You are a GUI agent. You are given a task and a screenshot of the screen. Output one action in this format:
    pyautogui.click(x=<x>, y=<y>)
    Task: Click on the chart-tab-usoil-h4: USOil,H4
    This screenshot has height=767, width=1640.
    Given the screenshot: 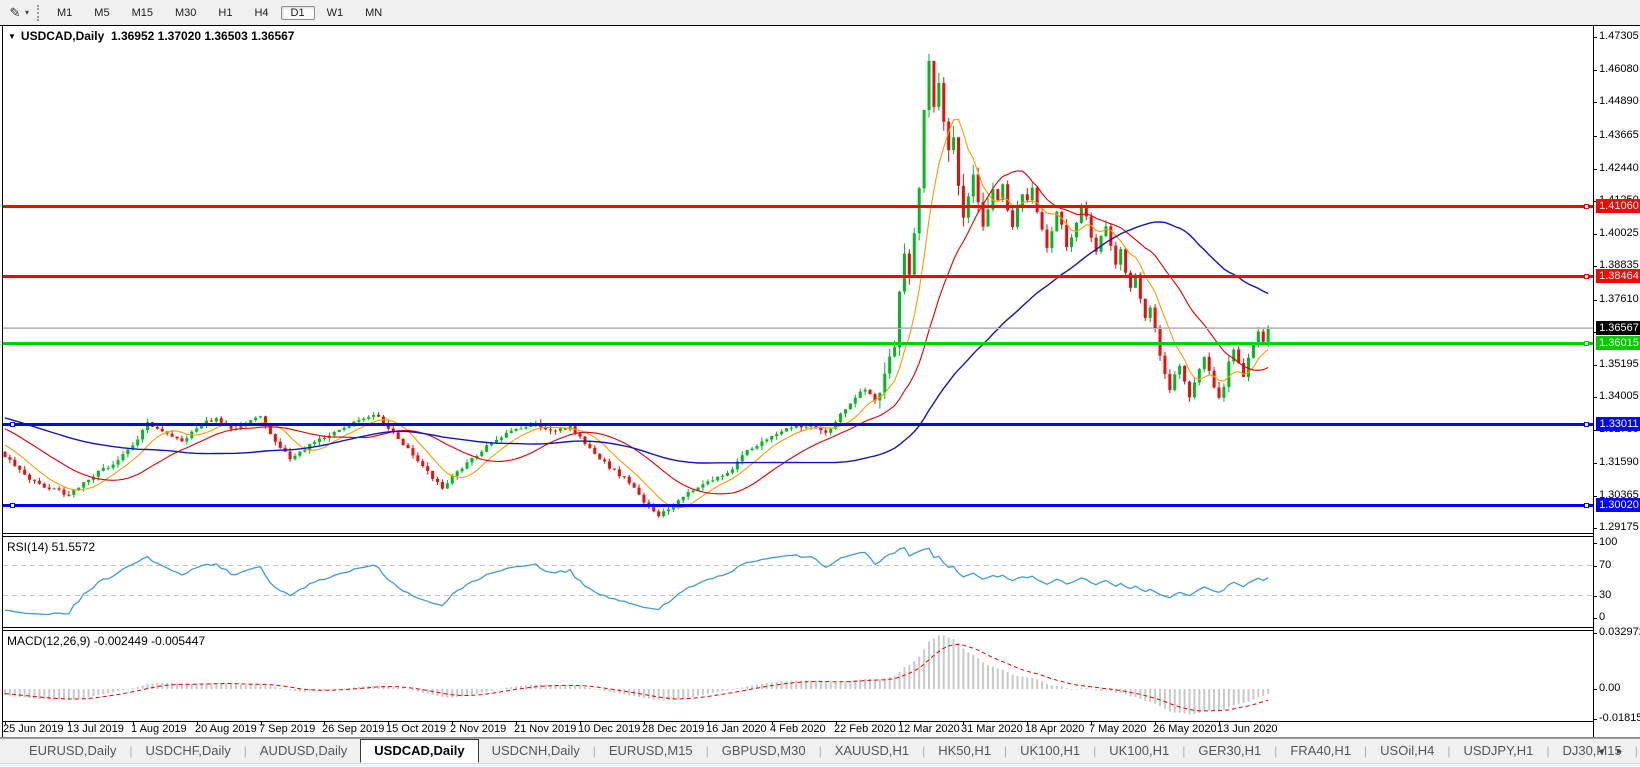 What is the action you would take?
    pyautogui.click(x=1407, y=750)
    